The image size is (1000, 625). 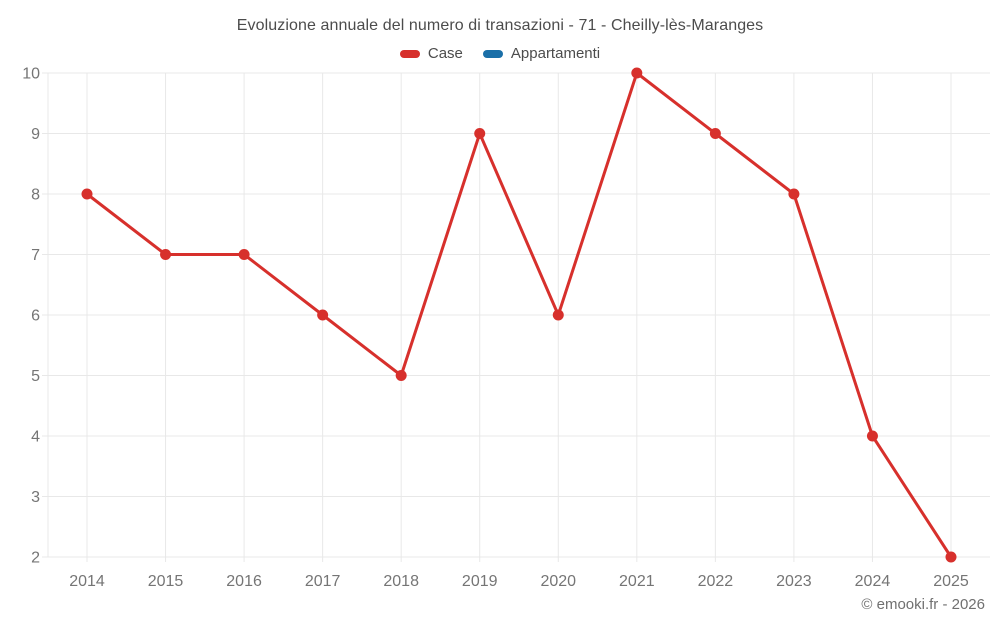 What do you see at coordinates (35, 437) in the screenshot?
I see `y-tick-label: 4` at bounding box center [35, 437].